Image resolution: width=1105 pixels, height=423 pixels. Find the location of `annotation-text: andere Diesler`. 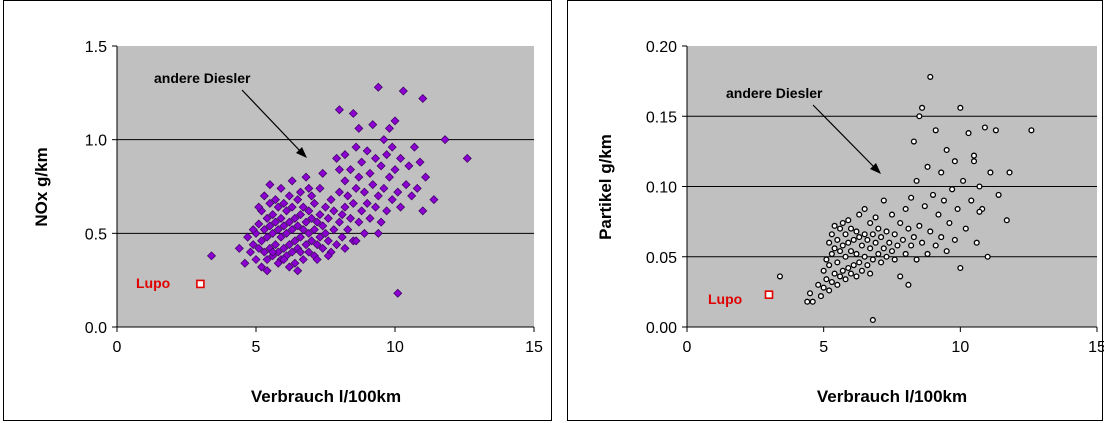

annotation-text: andere Diesler is located at coordinates (774, 93).